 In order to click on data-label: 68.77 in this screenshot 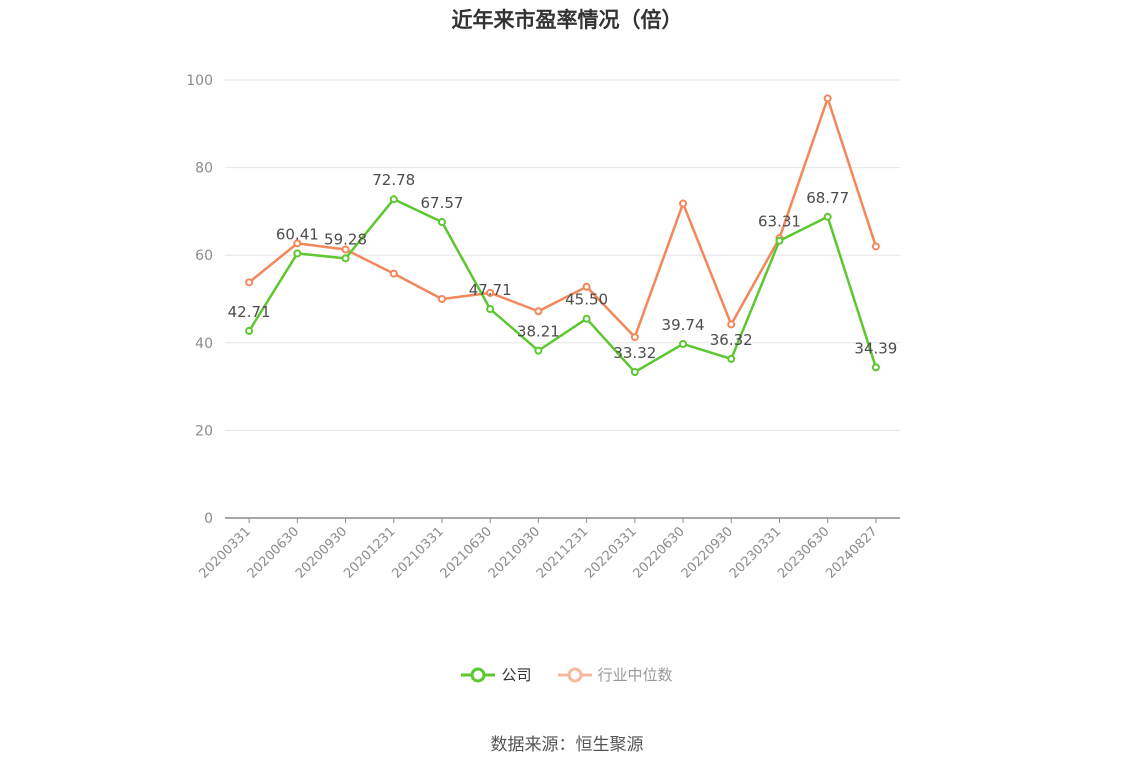, I will do `click(827, 198)`.